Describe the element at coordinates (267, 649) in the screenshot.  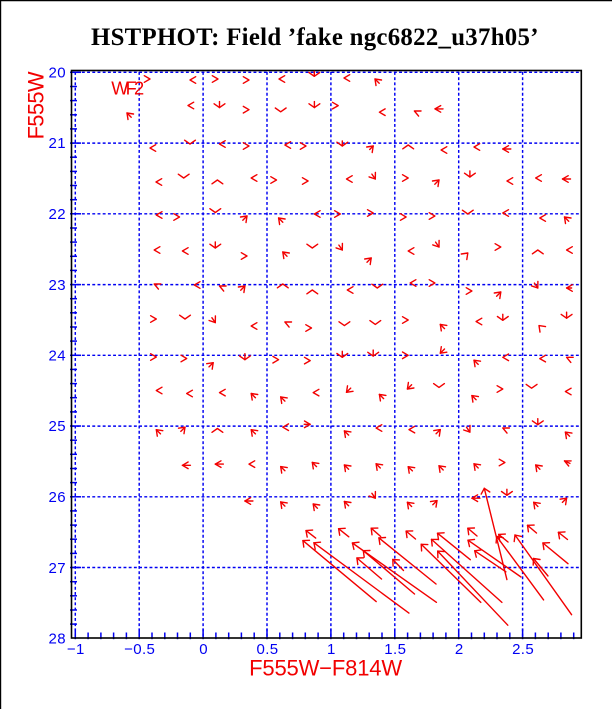
I see `svg-text: 0.5` at that location.